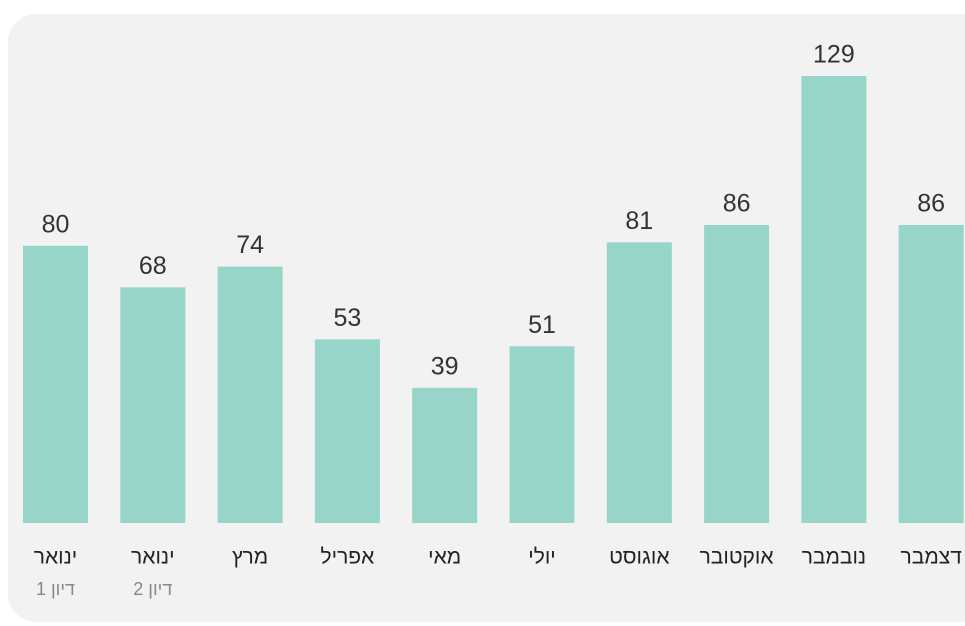 The width and height of the screenshot is (965, 626). What do you see at coordinates (445, 366) in the screenshot?
I see `value-label: 39` at bounding box center [445, 366].